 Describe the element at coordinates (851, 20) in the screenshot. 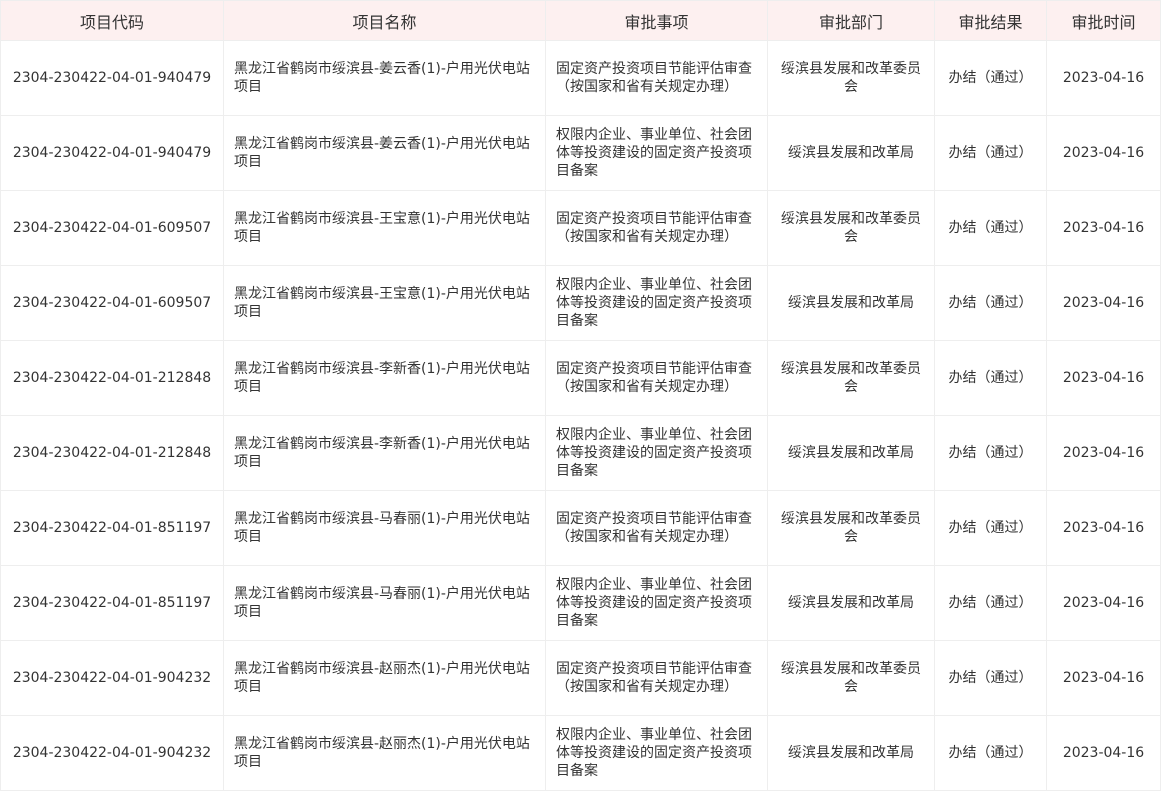

I see `header-approval-dept: 审批部门` at that location.